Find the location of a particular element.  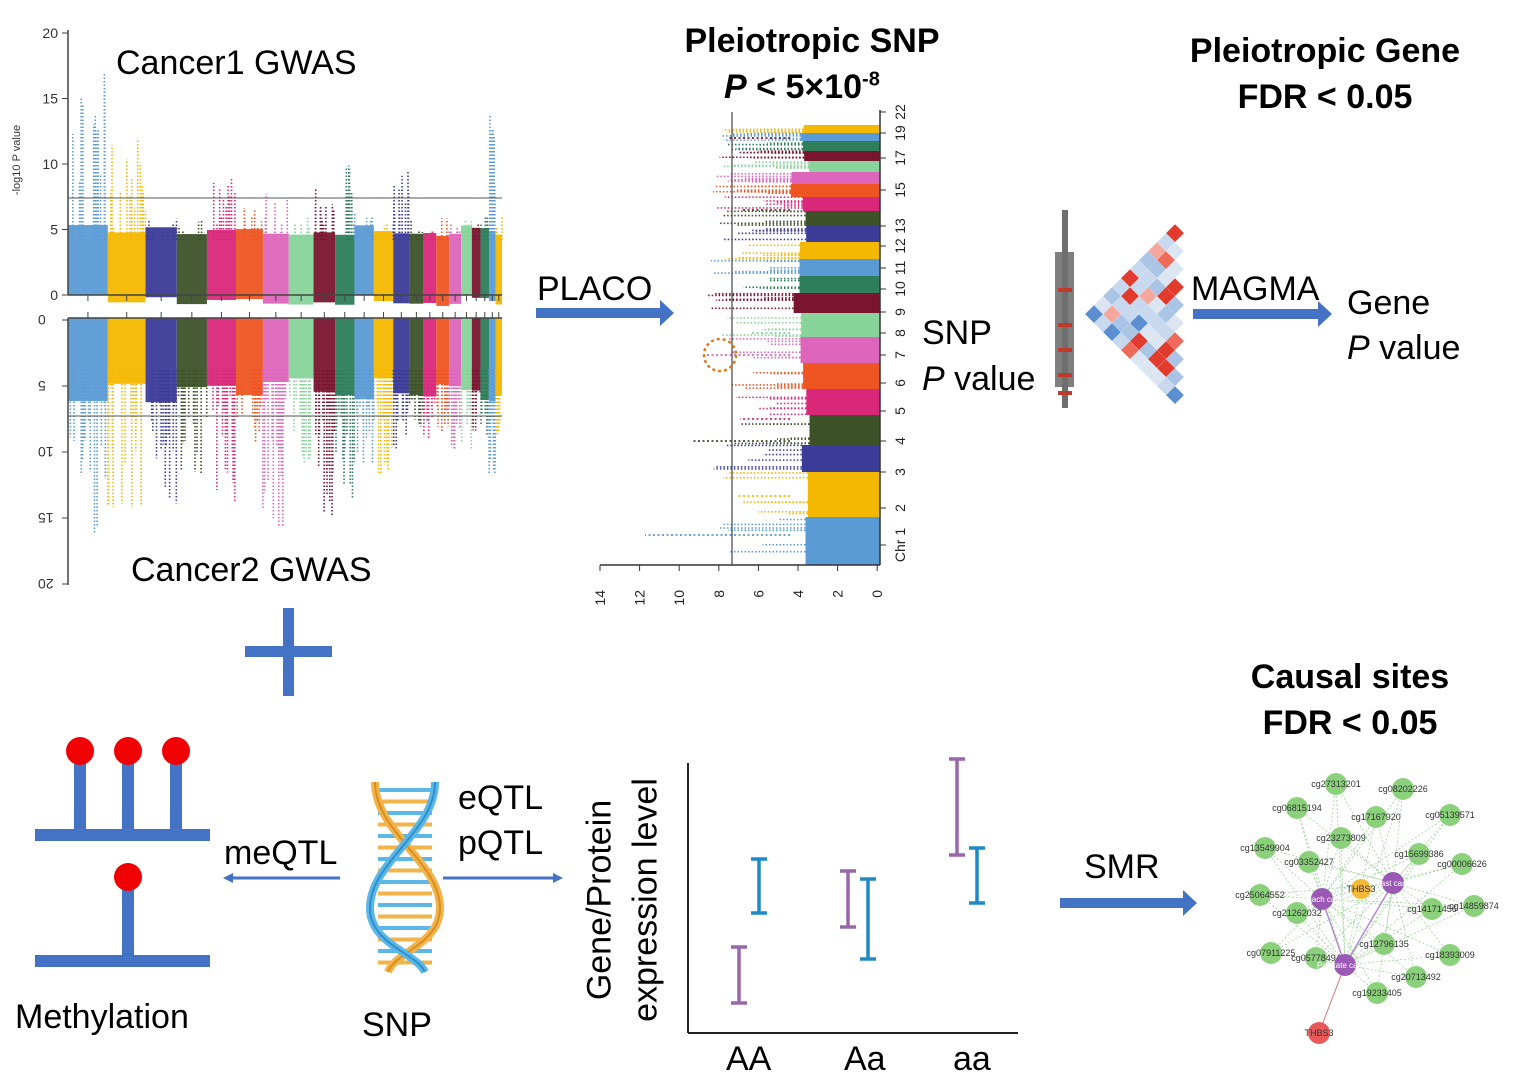

pleio-snp-title: Pleiotropic SNP is located at coordinates (812, 41).